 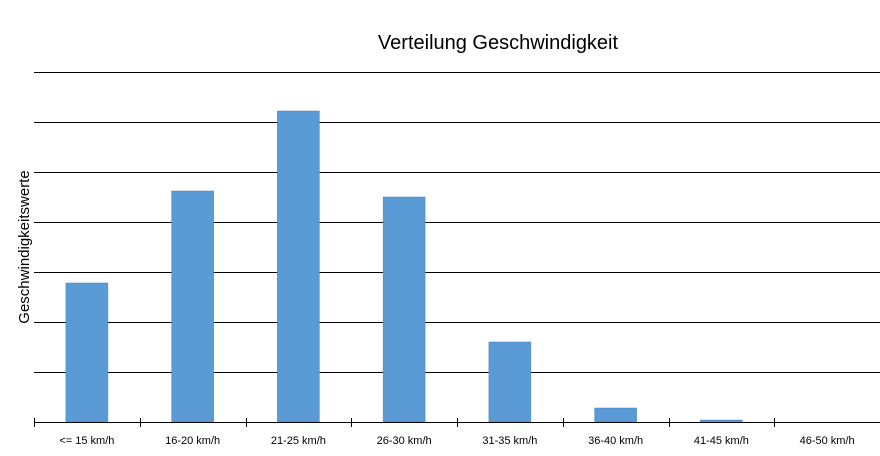 What do you see at coordinates (827, 441) in the screenshot?
I see `x-tick-label: 46-50 km/h` at bounding box center [827, 441].